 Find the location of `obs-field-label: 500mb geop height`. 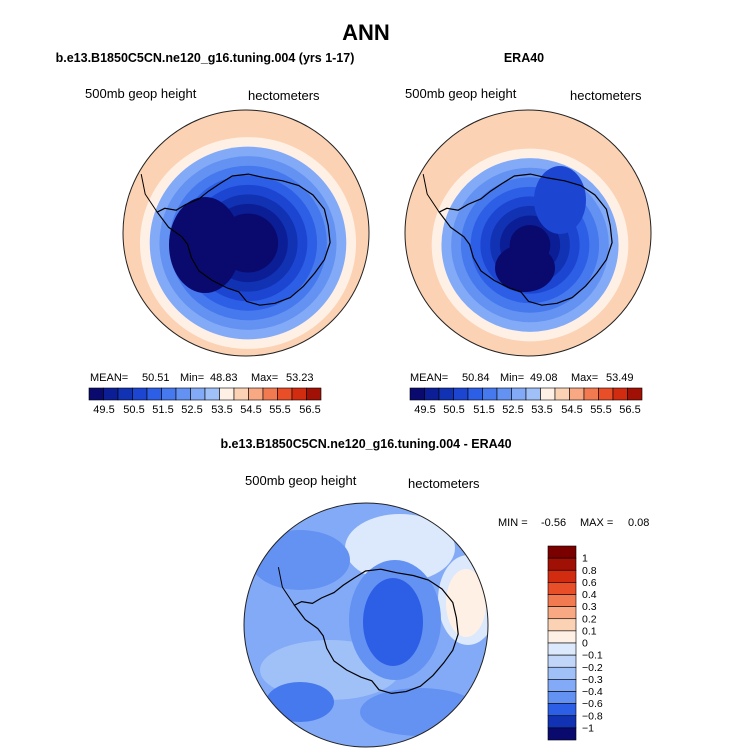

obs-field-label: 500mb geop height is located at coordinates (461, 93).